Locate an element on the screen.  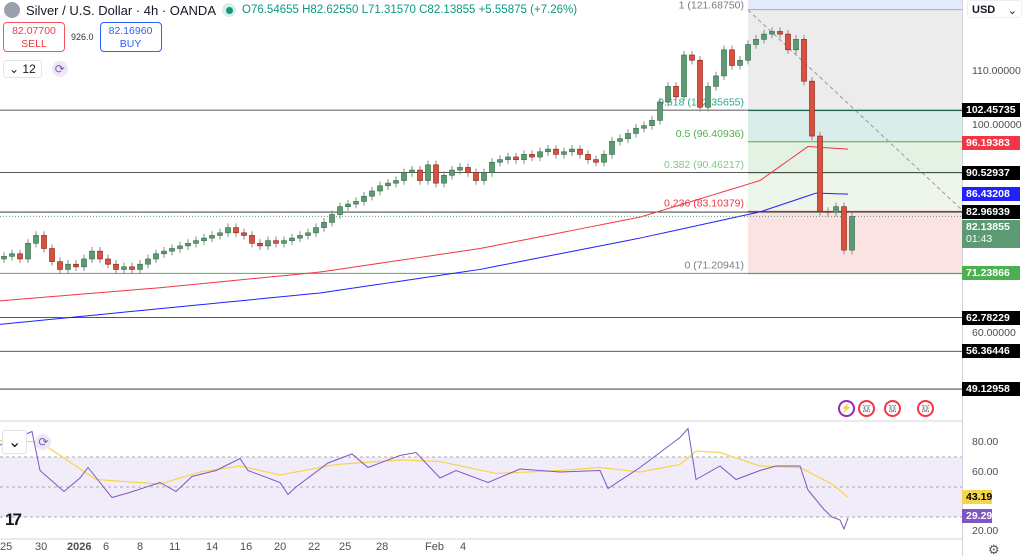
sell-button: 82.07700 SELL is located at coordinates (34, 37).